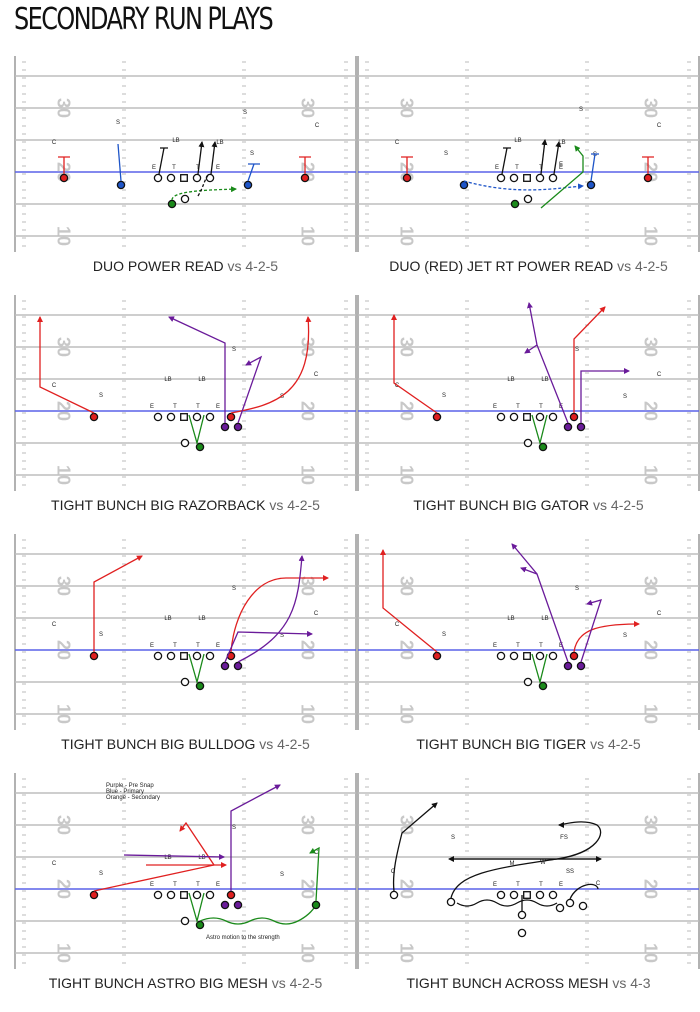  What do you see at coordinates (121, 185) in the screenshot?
I see `receiver-z` at bounding box center [121, 185].